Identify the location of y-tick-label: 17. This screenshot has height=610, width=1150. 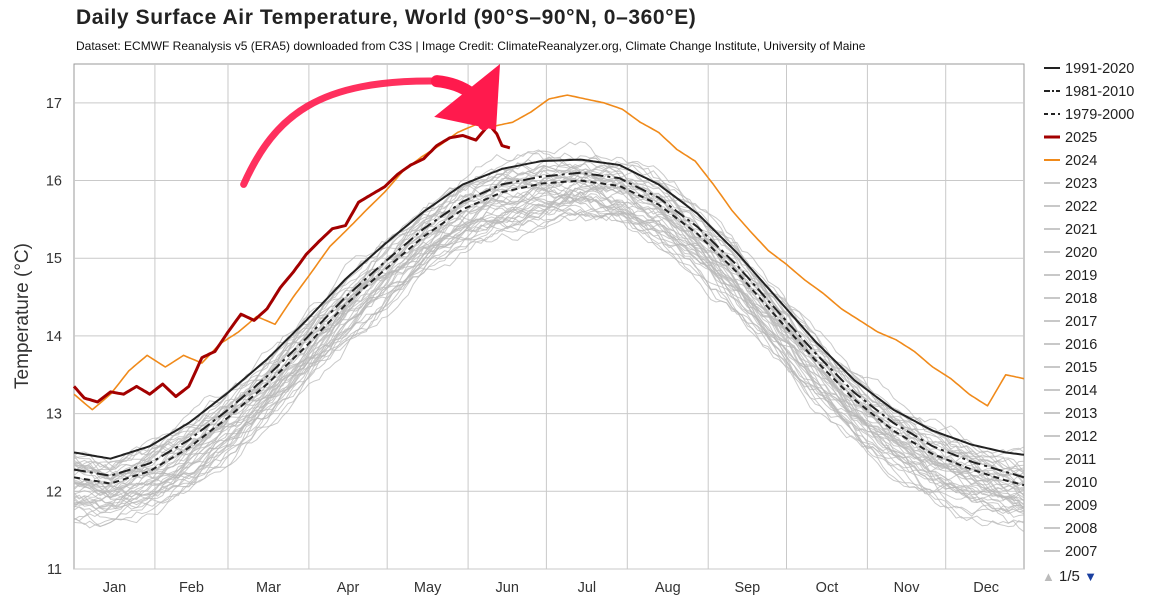
(54, 104).